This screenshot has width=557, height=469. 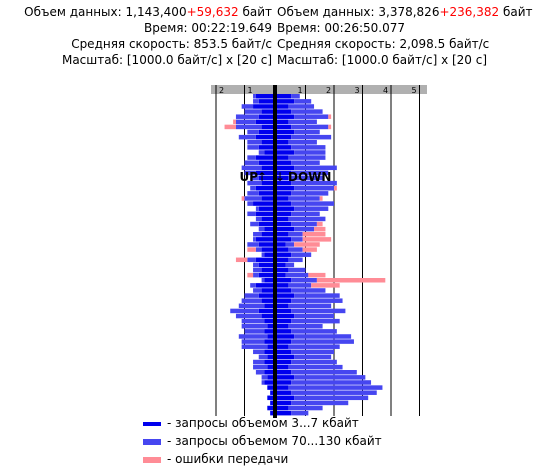 I want to click on up-arrow-icon: ↑, so click(x=262, y=177).